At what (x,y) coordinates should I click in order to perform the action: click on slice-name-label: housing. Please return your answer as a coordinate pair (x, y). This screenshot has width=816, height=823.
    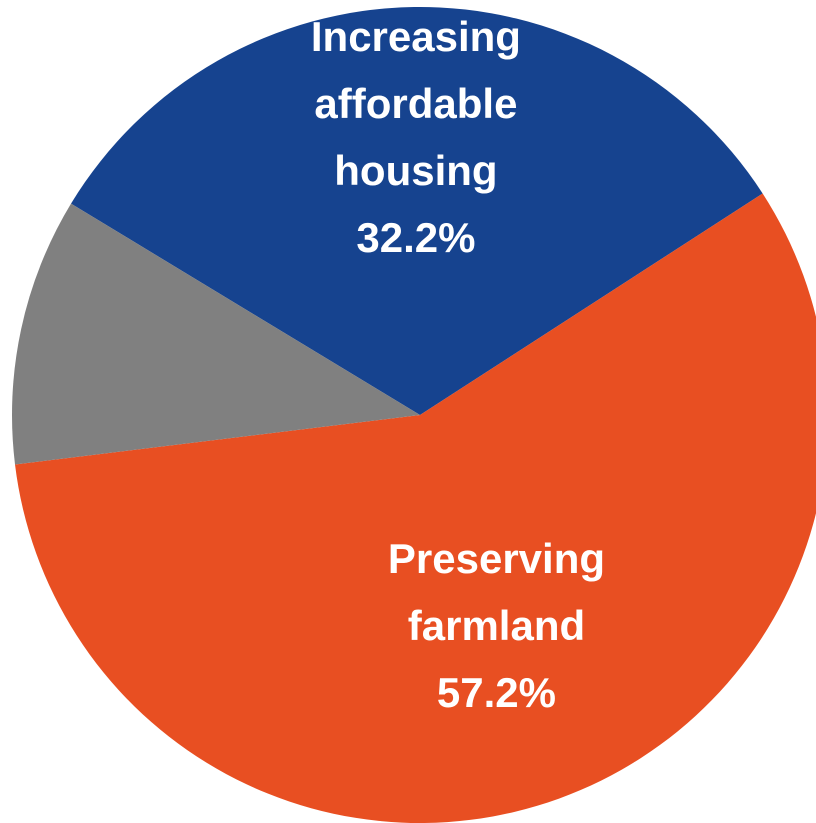
    Looking at the image, I should click on (415, 170).